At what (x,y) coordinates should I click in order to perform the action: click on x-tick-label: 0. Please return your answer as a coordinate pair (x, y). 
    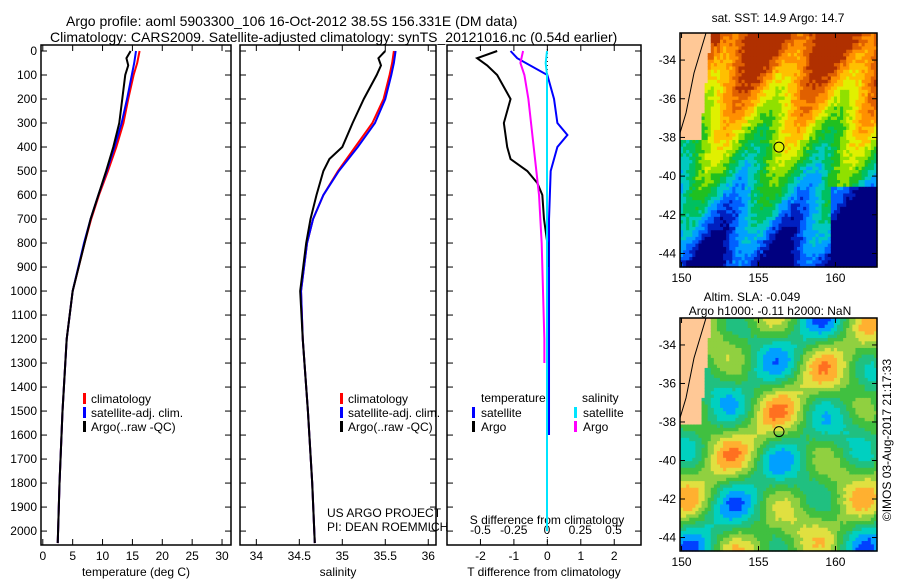
    Looking at the image, I should click on (42, 556).